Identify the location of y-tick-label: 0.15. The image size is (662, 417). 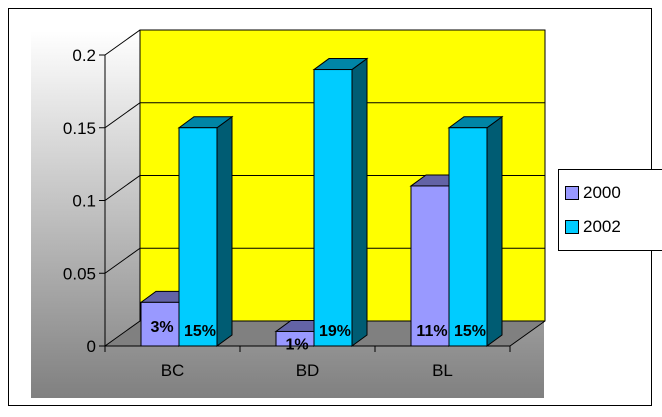
(79, 128).